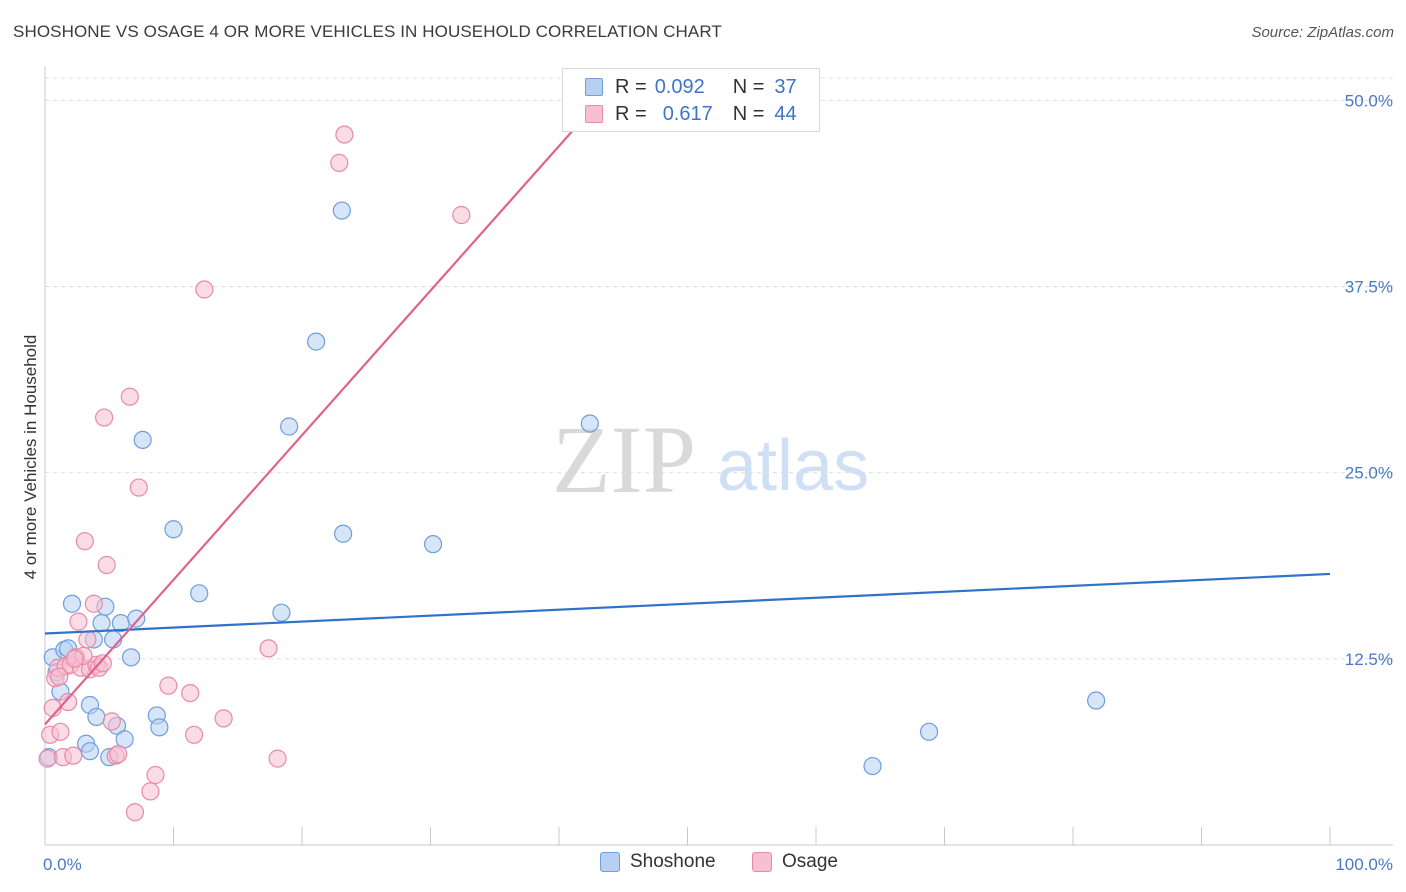 The width and height of the screenshot is (1406, 892). Describe the element at coordinates (679, 86) in the screenshot. I see `legend-r-value: 0.092` at that location.